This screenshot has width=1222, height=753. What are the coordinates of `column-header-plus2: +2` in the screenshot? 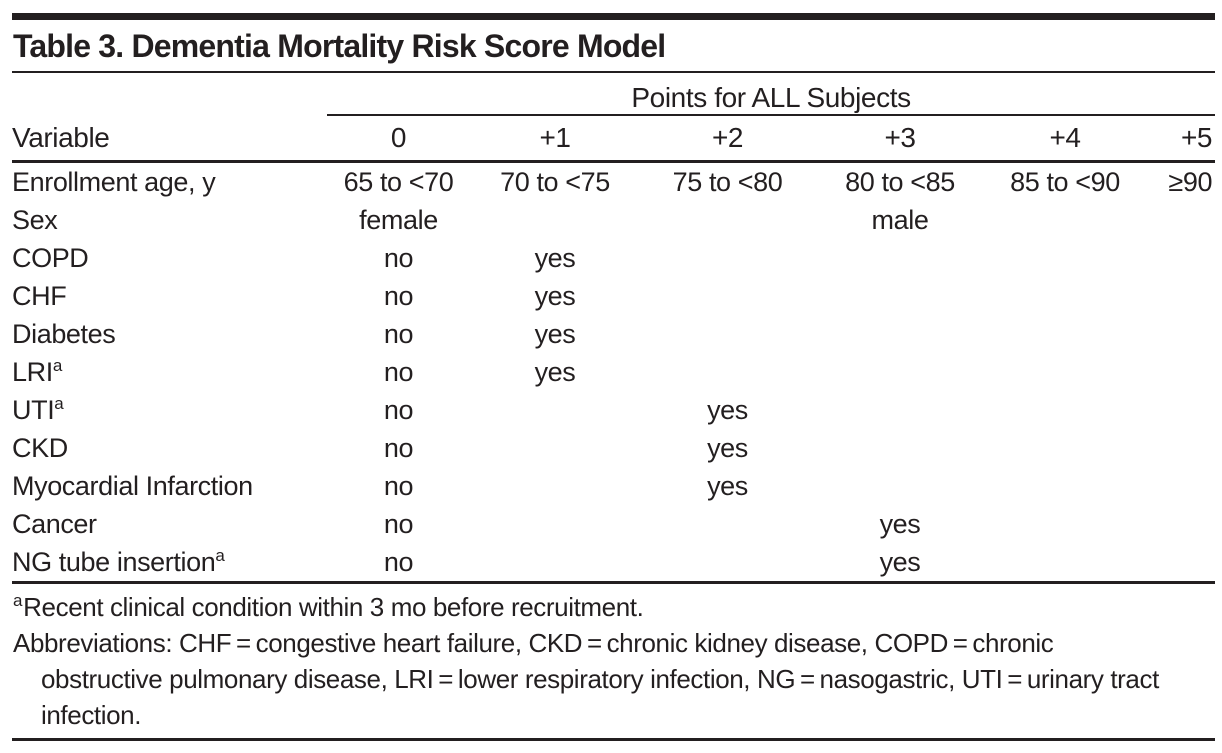 It's located at (727, 139).